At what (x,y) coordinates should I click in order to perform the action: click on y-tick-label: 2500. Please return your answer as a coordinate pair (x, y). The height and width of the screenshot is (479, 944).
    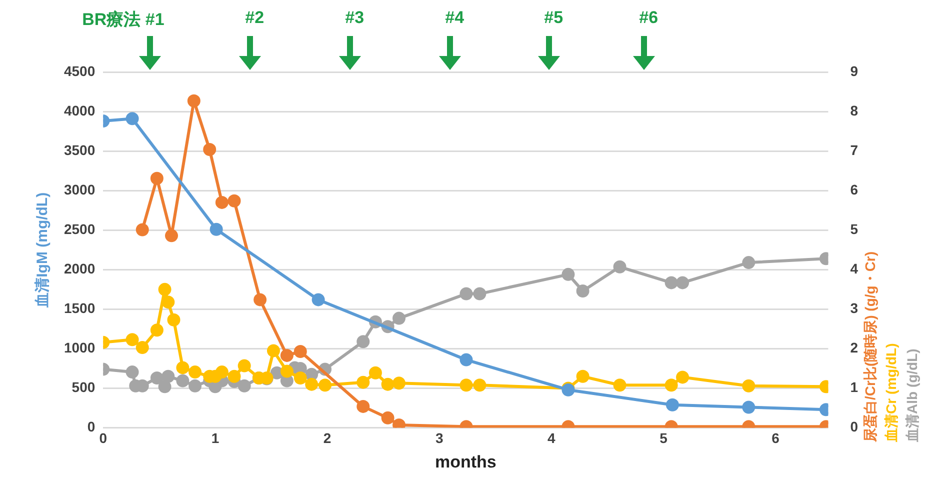
    Looking at the image, I should click on (80, 228).